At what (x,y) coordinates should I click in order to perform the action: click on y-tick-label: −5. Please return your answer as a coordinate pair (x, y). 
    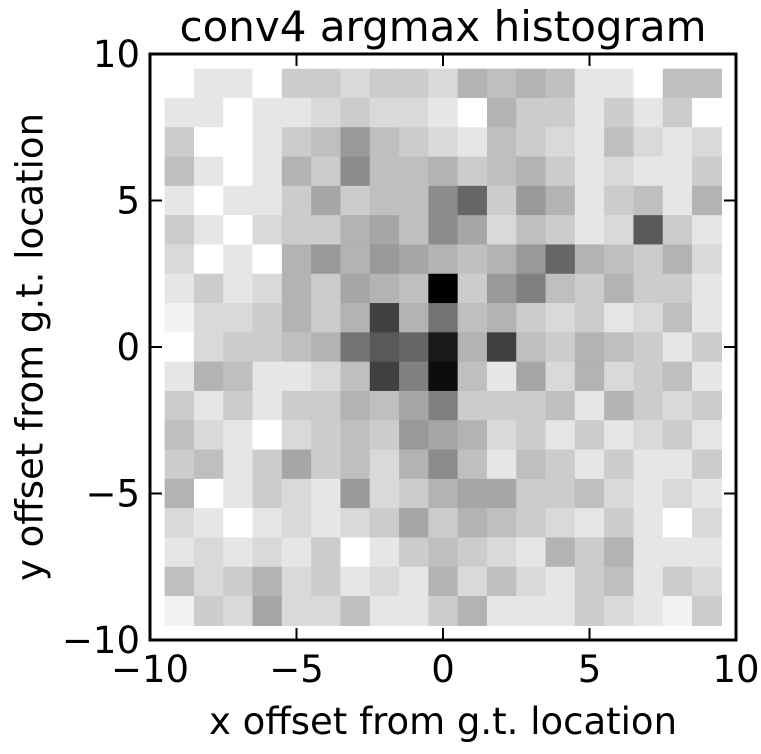
    Looking at the image, I should click on (112, 494).